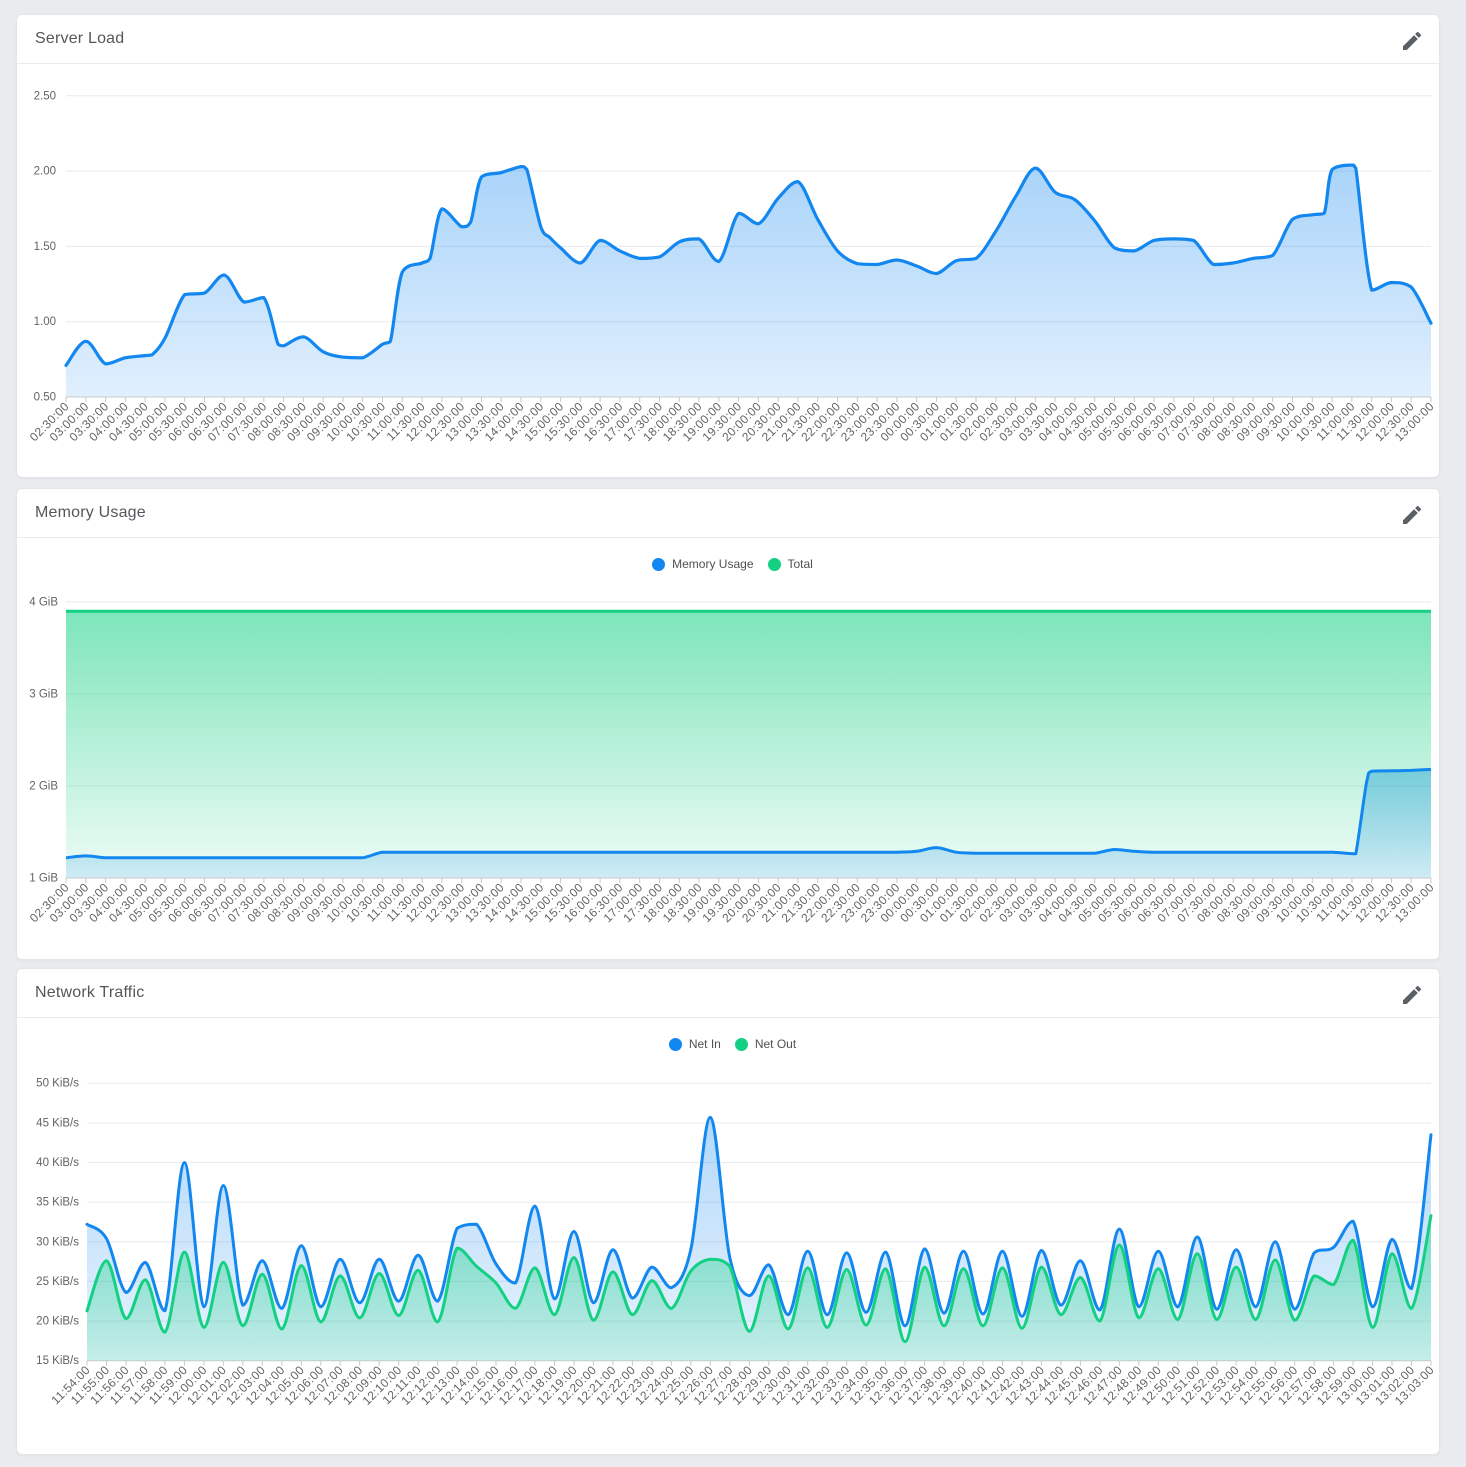 Image resolution: width=1466 pixels, height=1467 pixels. Describe the element at coordinates (57, 1163) in the screenshot. I see `svg-text: 40 KiB/s` at that location.